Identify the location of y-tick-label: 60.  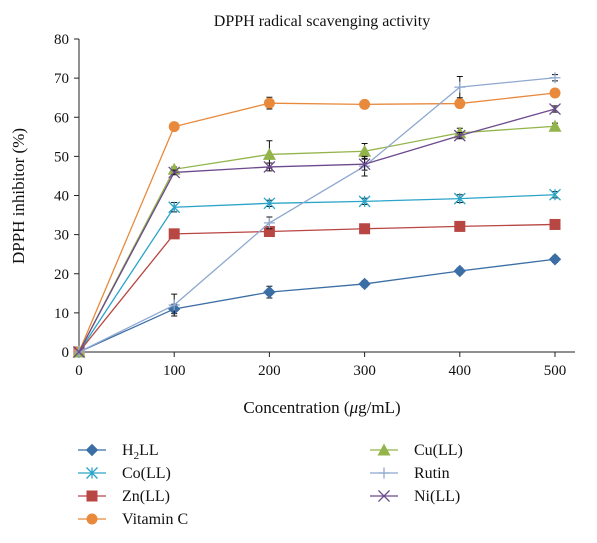
(61, 118).